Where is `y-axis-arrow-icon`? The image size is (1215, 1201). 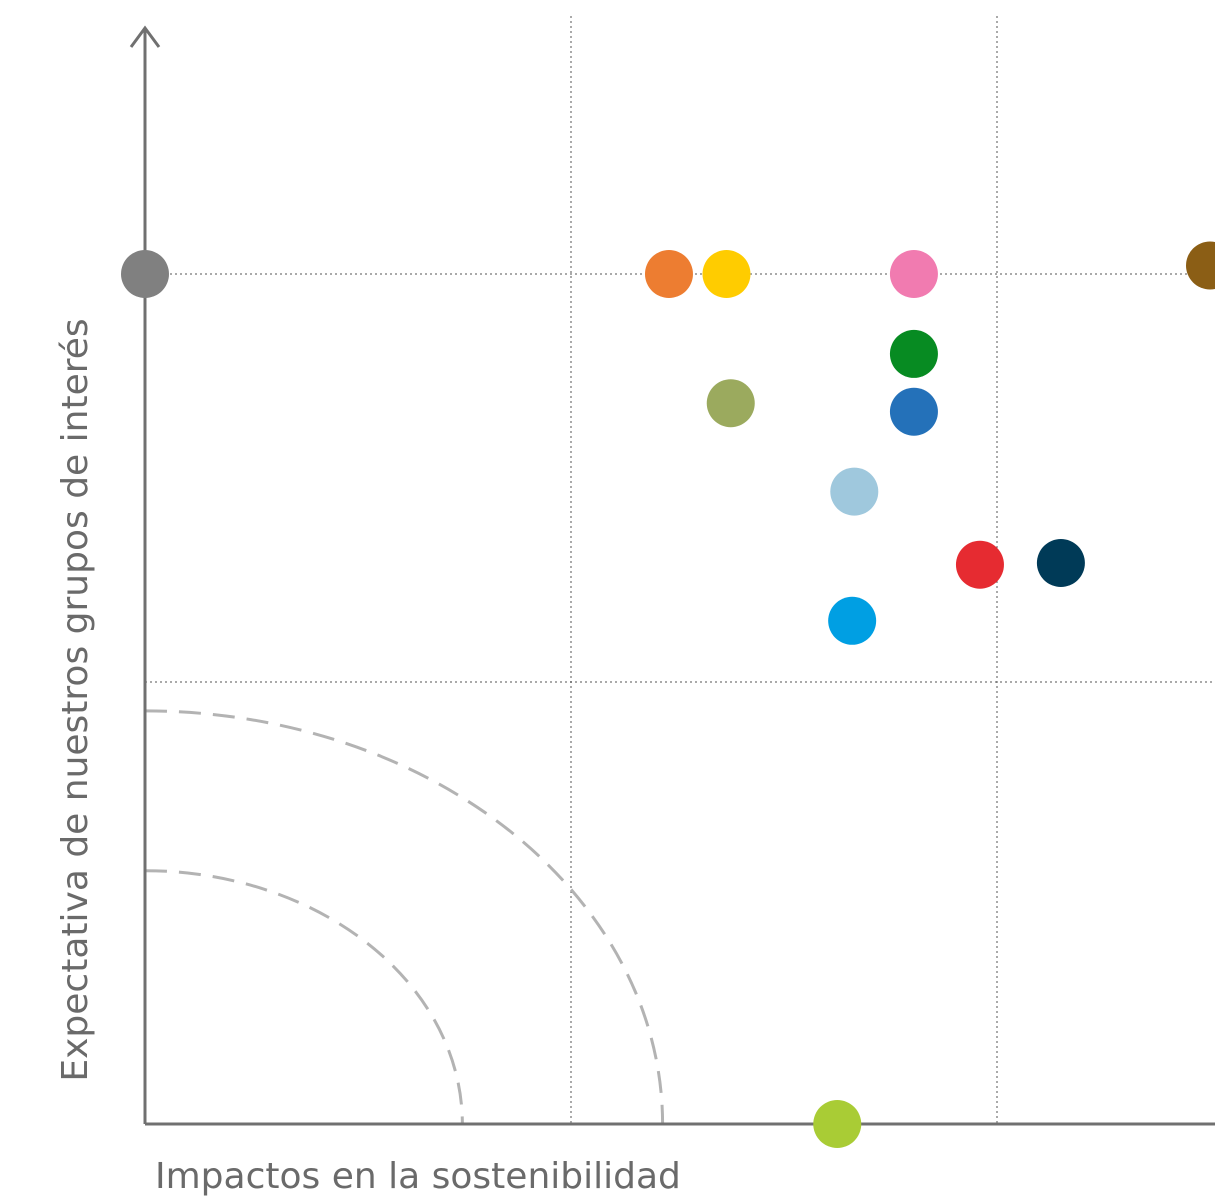 y-axis-arrow-icon is located at coordinates (145, 36).